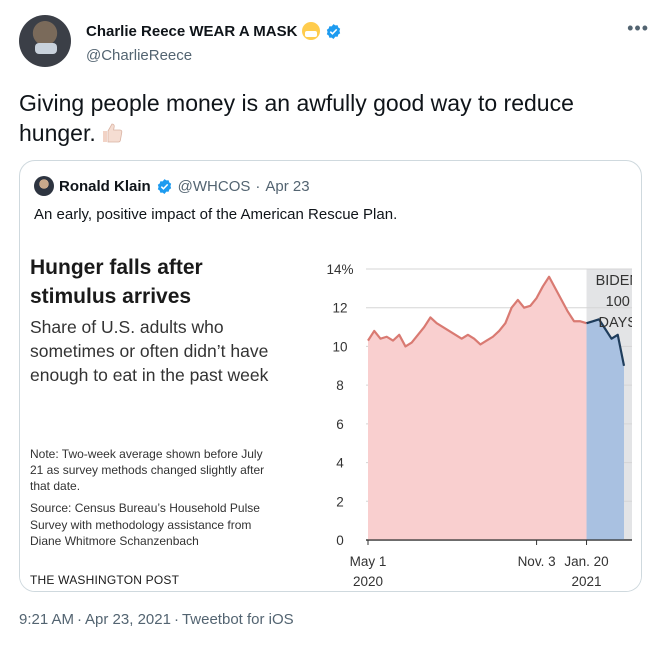 The height and width of the screenshot is (645, 663). I want to click on y-tick-label: 14%, so click(339, 269).